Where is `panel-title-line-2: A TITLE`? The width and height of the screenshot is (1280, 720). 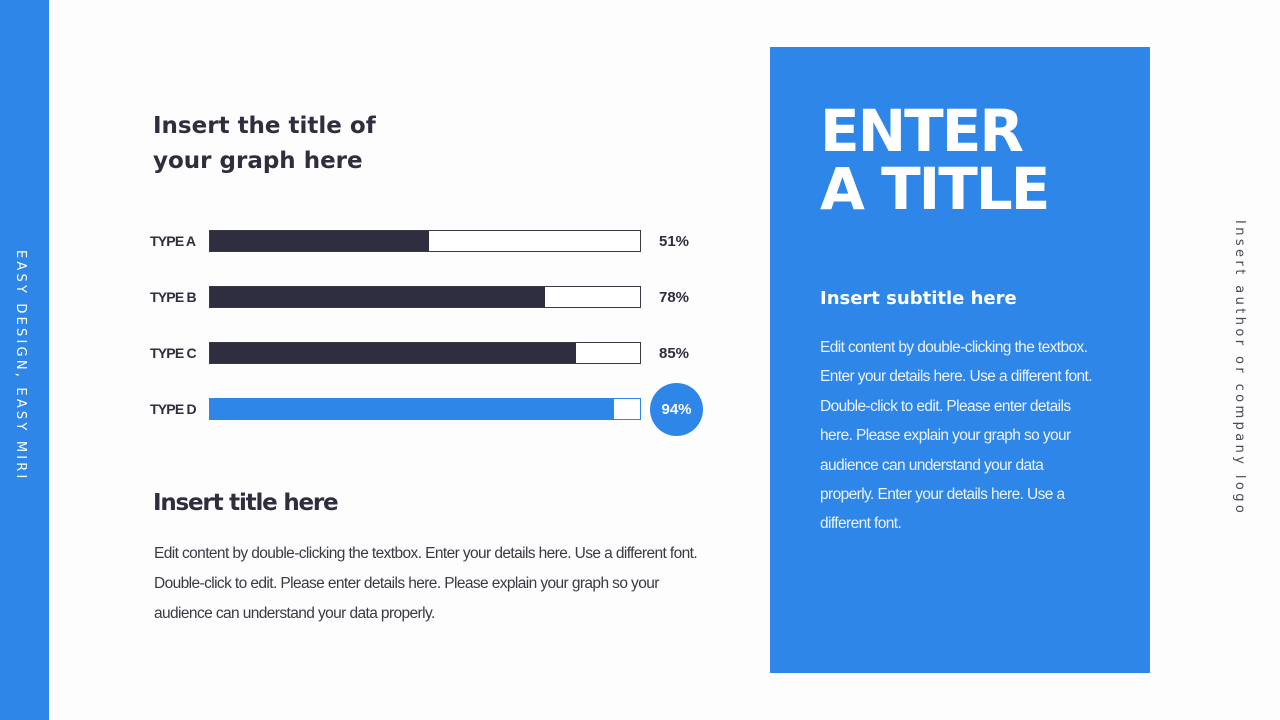
panel-title-line-2: A TITLE is located at coordinates (935, 189).